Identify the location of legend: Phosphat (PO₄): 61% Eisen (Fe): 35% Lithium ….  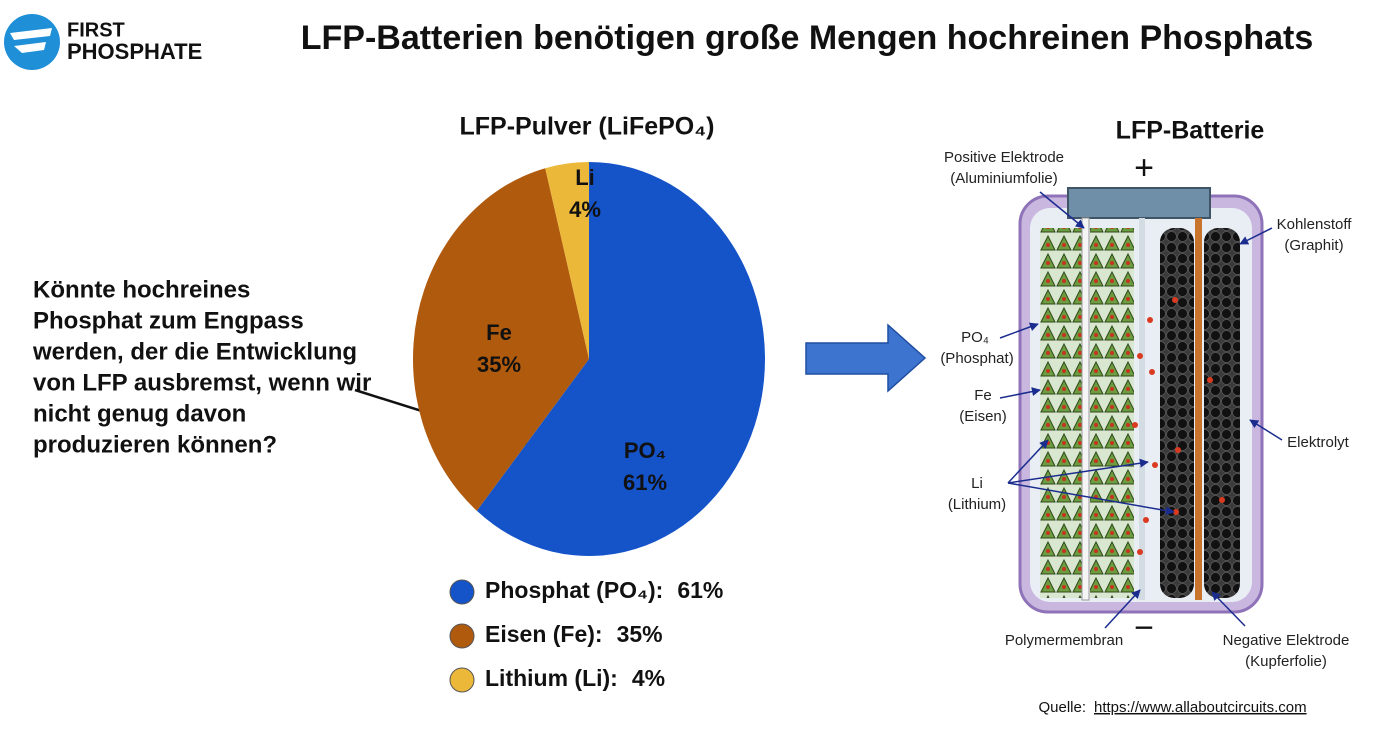
(586, 635).